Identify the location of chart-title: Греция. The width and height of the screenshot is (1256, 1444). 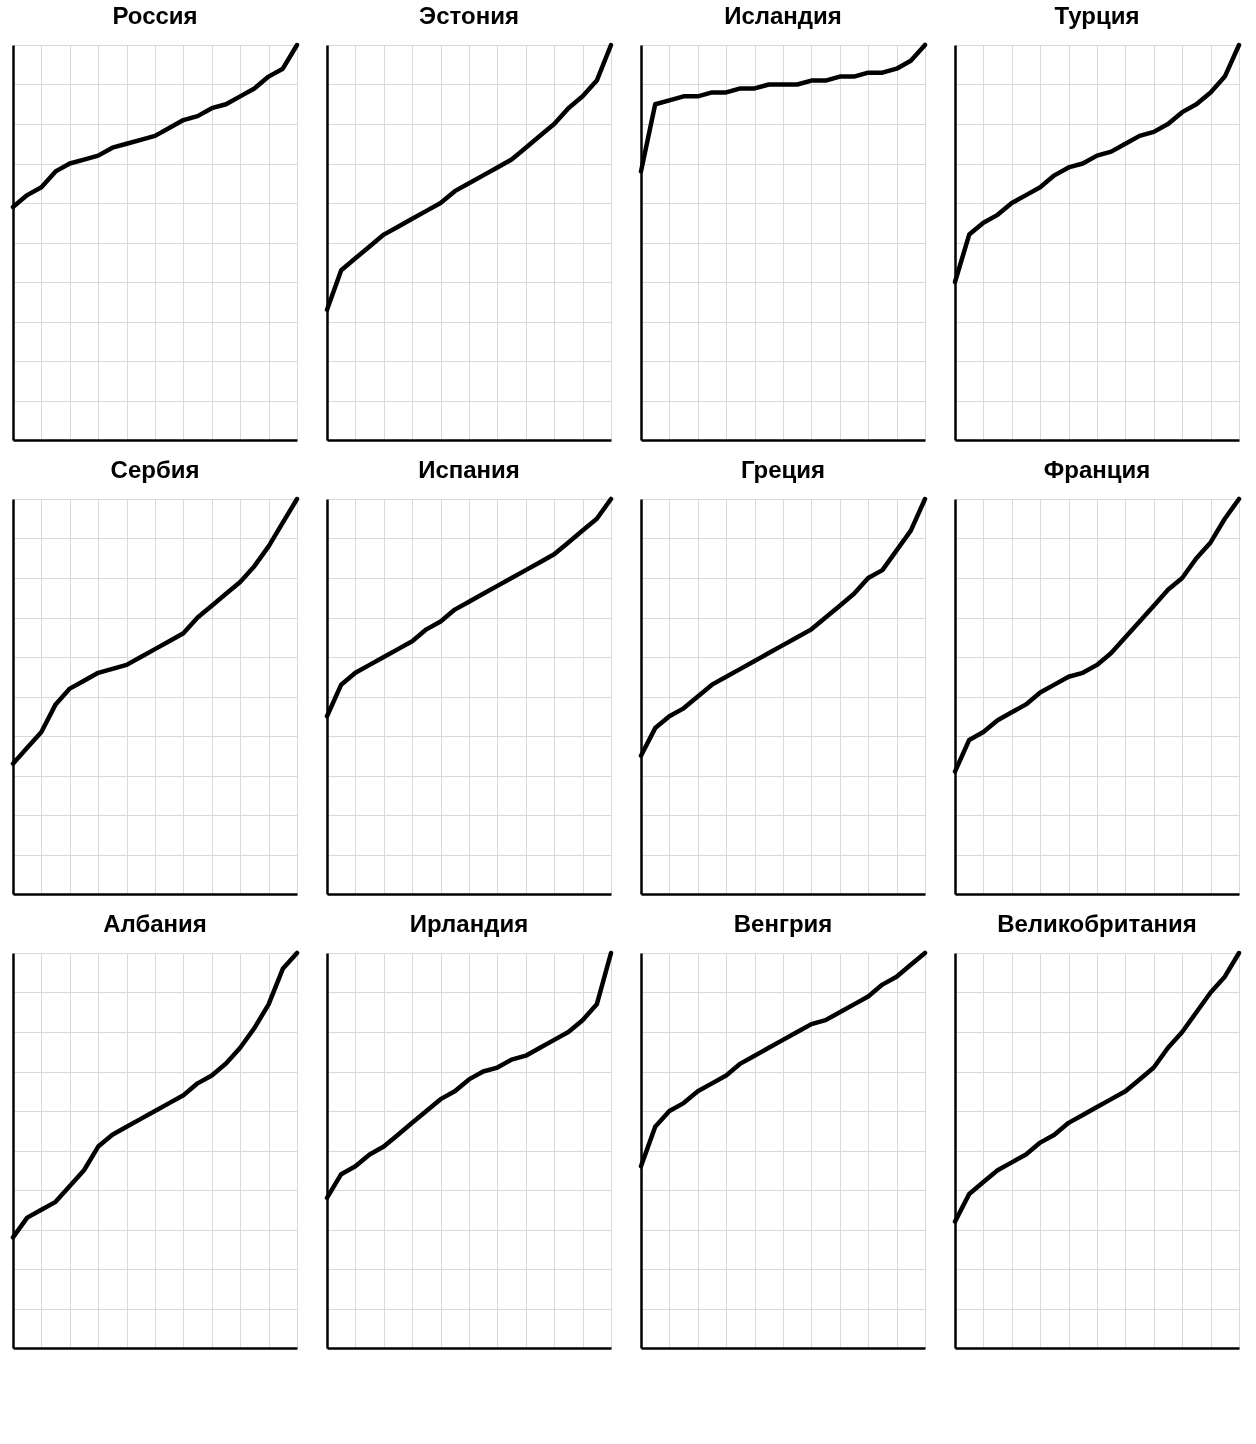
(783, 469).